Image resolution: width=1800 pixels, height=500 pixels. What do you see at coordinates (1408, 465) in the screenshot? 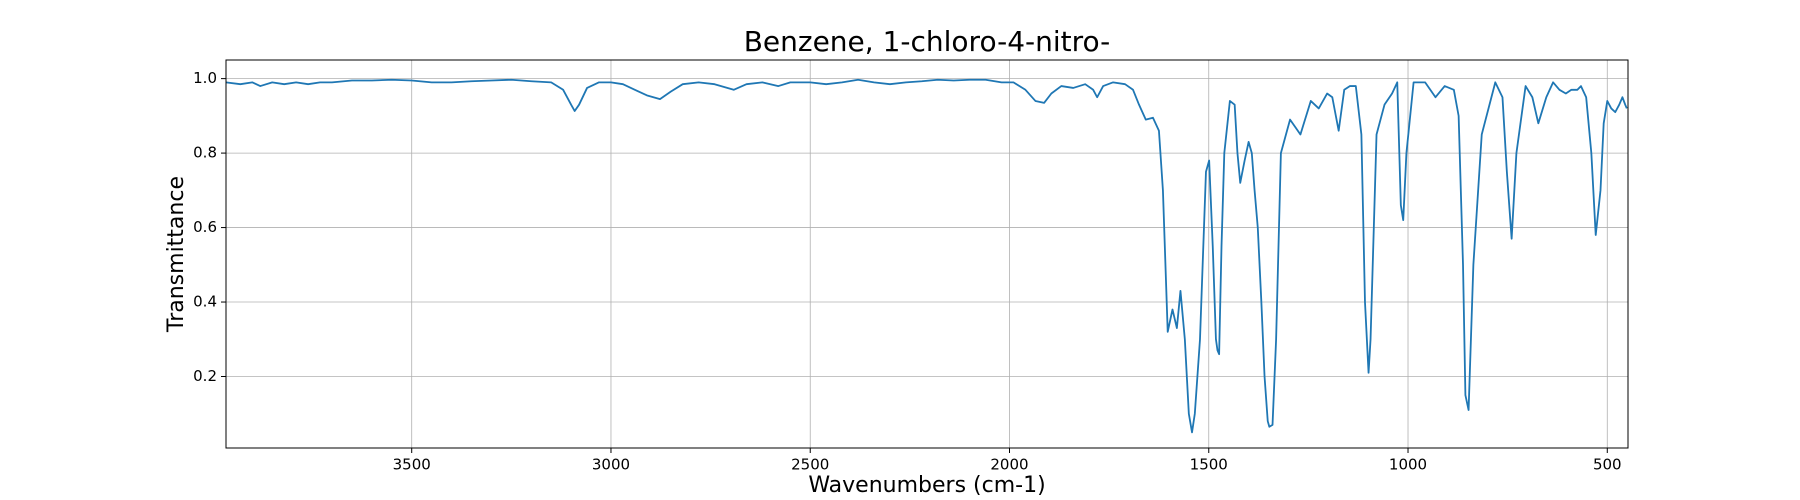
I see `x-tick-label: 1000` at bounding box center [1408, 465].